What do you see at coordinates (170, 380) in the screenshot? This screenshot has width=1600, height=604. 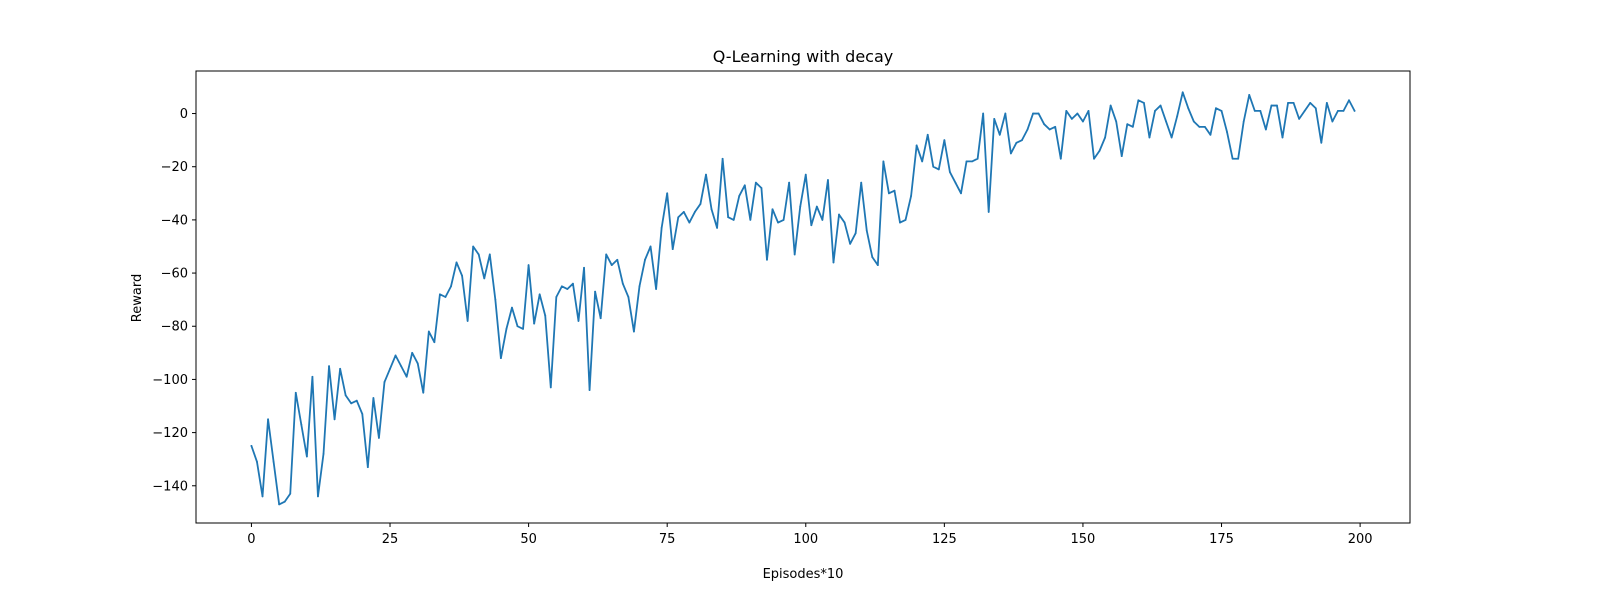 I see `y-tick-label: −100` at bounding box center [170, 380].